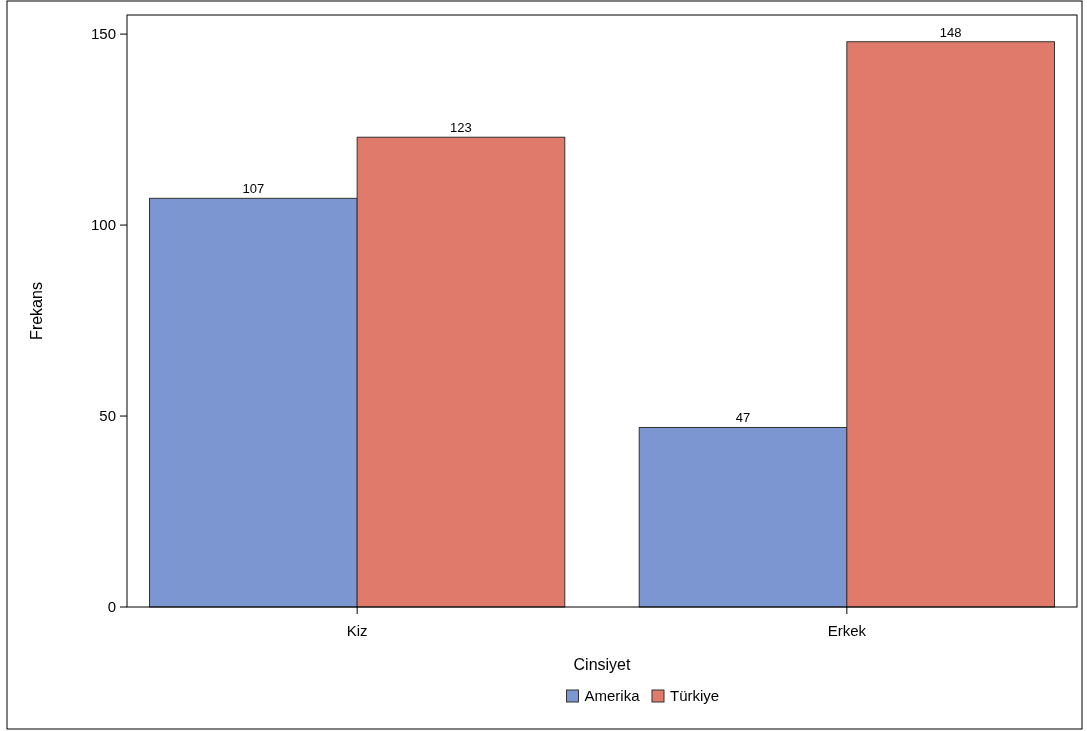  Describe the element at coordinates (103, 225) in the screenshot. I see `y-tick-label: 100` at that location.